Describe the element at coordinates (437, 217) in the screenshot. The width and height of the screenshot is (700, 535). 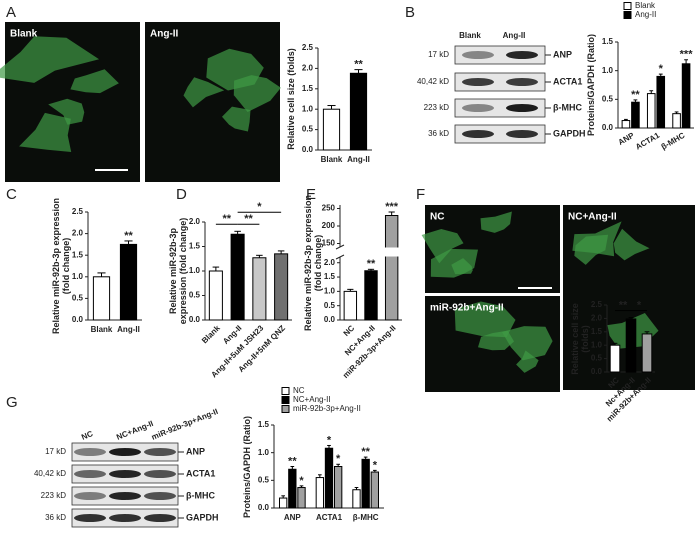
I see `image-label: NC` at that location.